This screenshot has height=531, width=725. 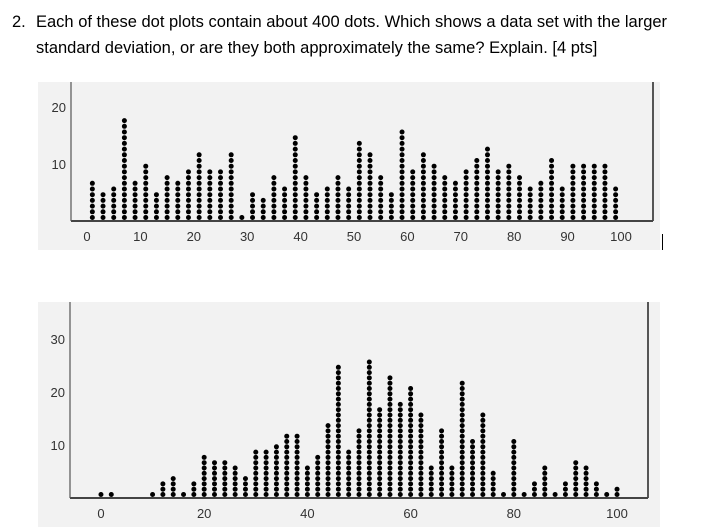 What do you see at coordinates (204, 513) in the screenshot?
I see `x-tick-label: 20` at bounding box center [204, 513].